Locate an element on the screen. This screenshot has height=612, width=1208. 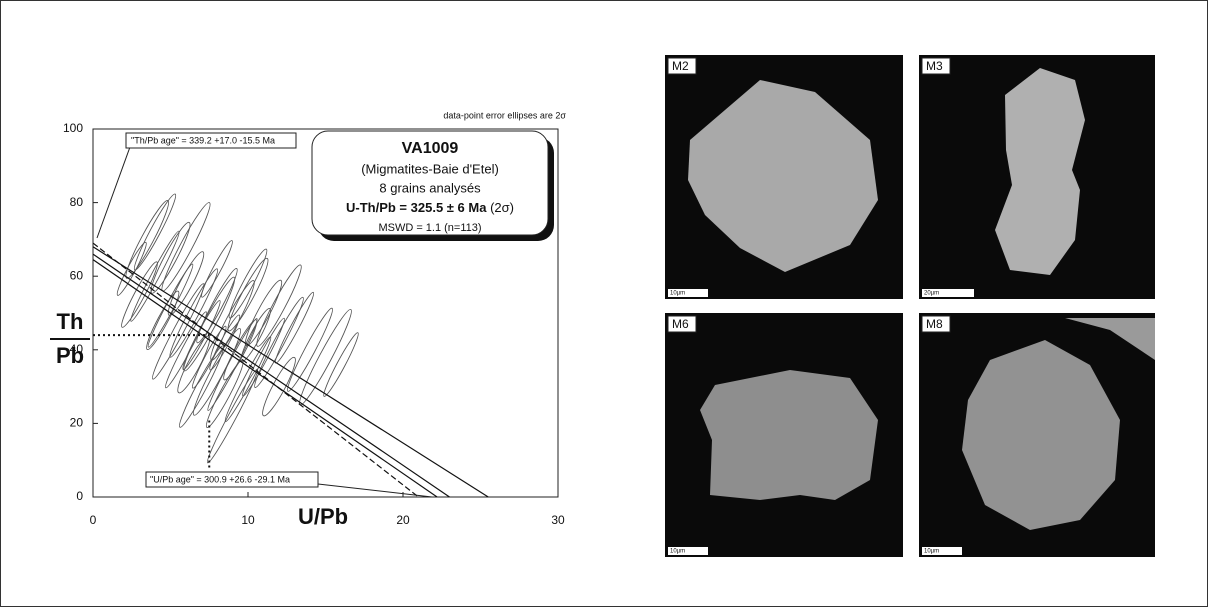
x-axis-label: U/Pb is located at coordinates (323, 516).